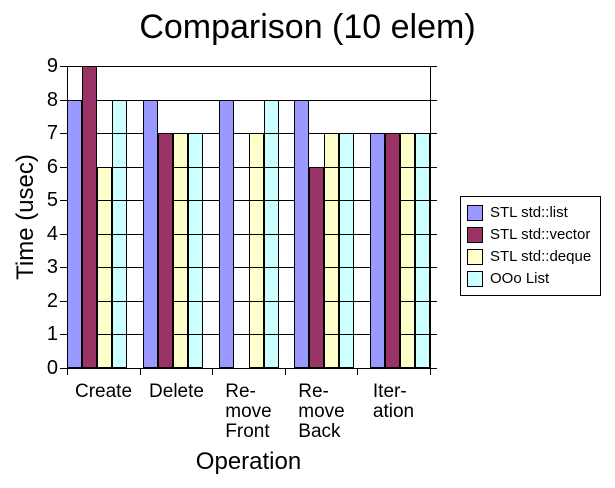  I want to click on legend-label: STL std::vector, so click(540, 234).